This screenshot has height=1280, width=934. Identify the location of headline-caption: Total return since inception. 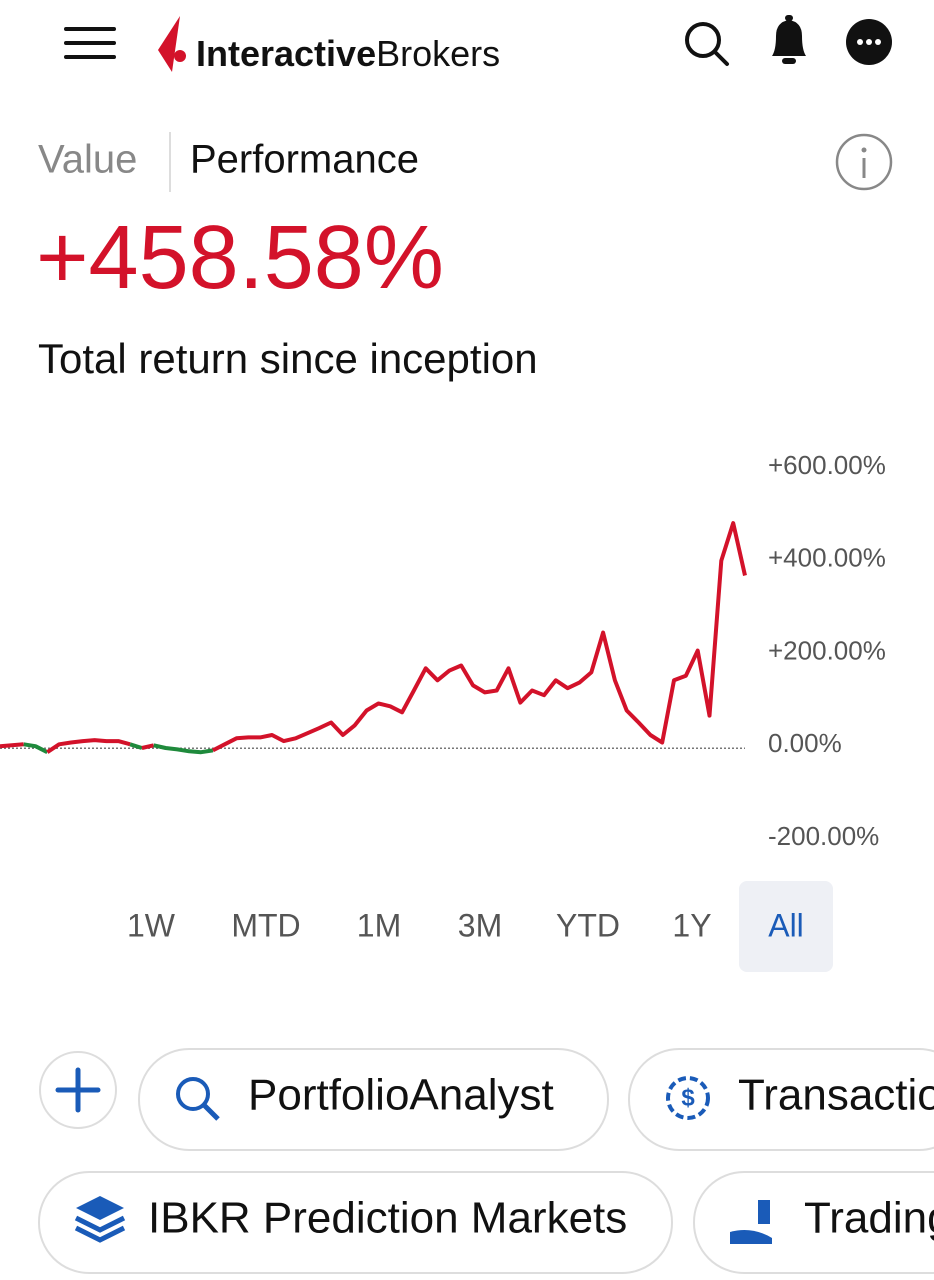
(288, 358).